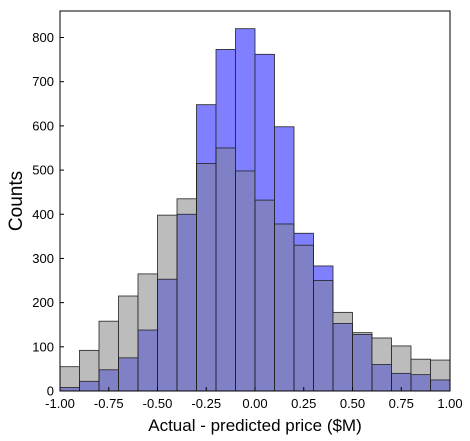 The width and height of the screenshot is (470, 441). What do you see at coordinates (254, 403) in the screenshot?
I see `x-tick-label: 0.00` at bounding box center [254, 403].